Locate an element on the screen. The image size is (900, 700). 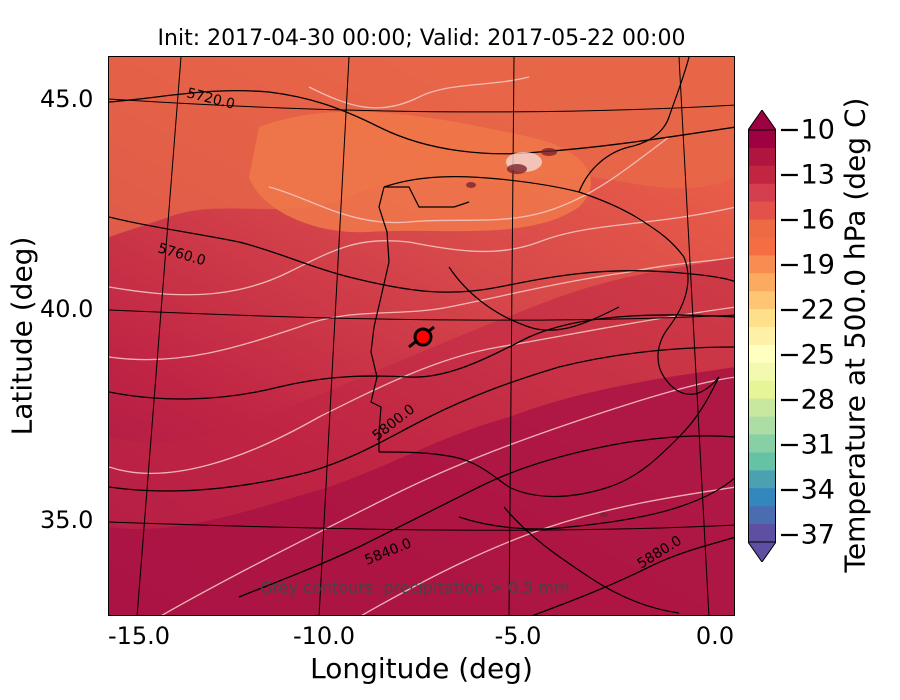
colorbar-extend-max is located at coordinates (762, 120).